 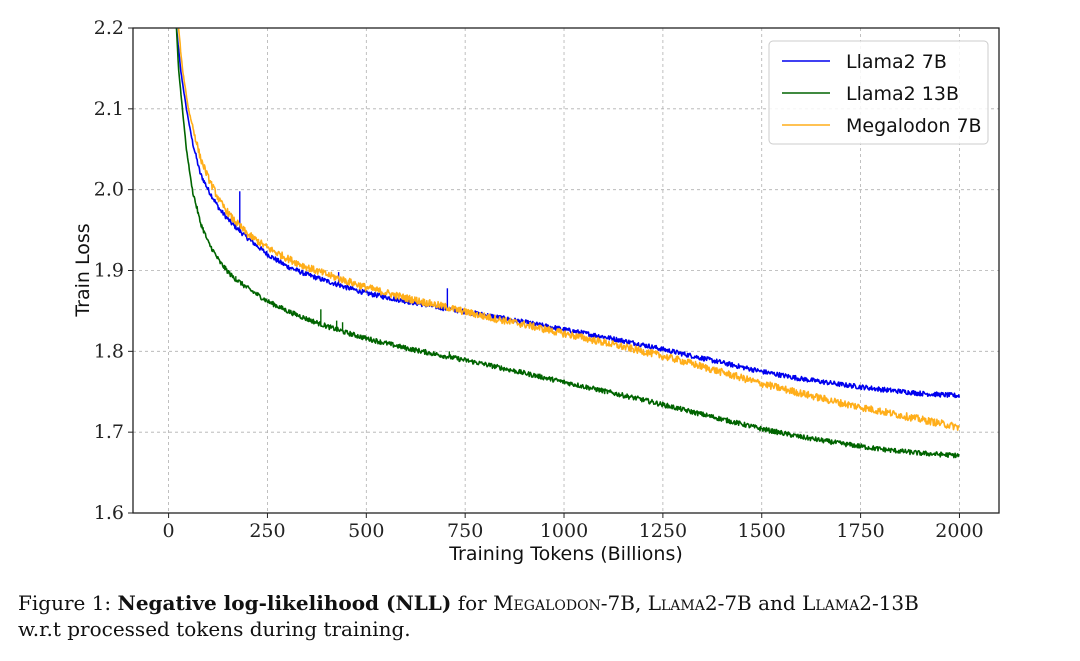 I want to click on caption-megalodon: Megalodon, so click(x=547, y=603).